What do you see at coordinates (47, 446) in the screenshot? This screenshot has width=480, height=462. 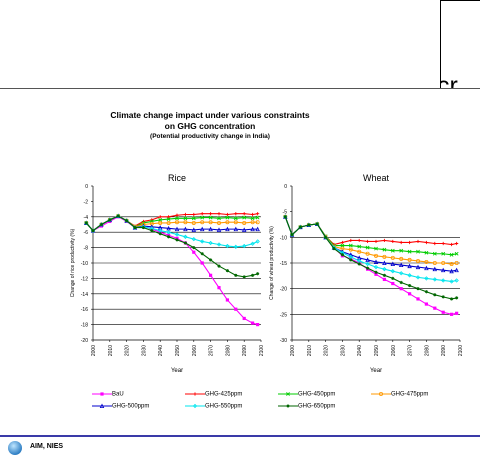 I see `footer-label: AIM, NIES` at bounding box center [47, 446].